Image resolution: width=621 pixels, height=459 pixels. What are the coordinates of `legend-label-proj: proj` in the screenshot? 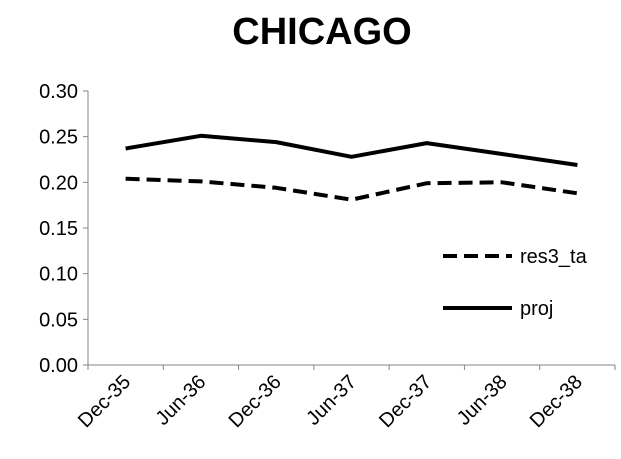 It's located at (536, 309).